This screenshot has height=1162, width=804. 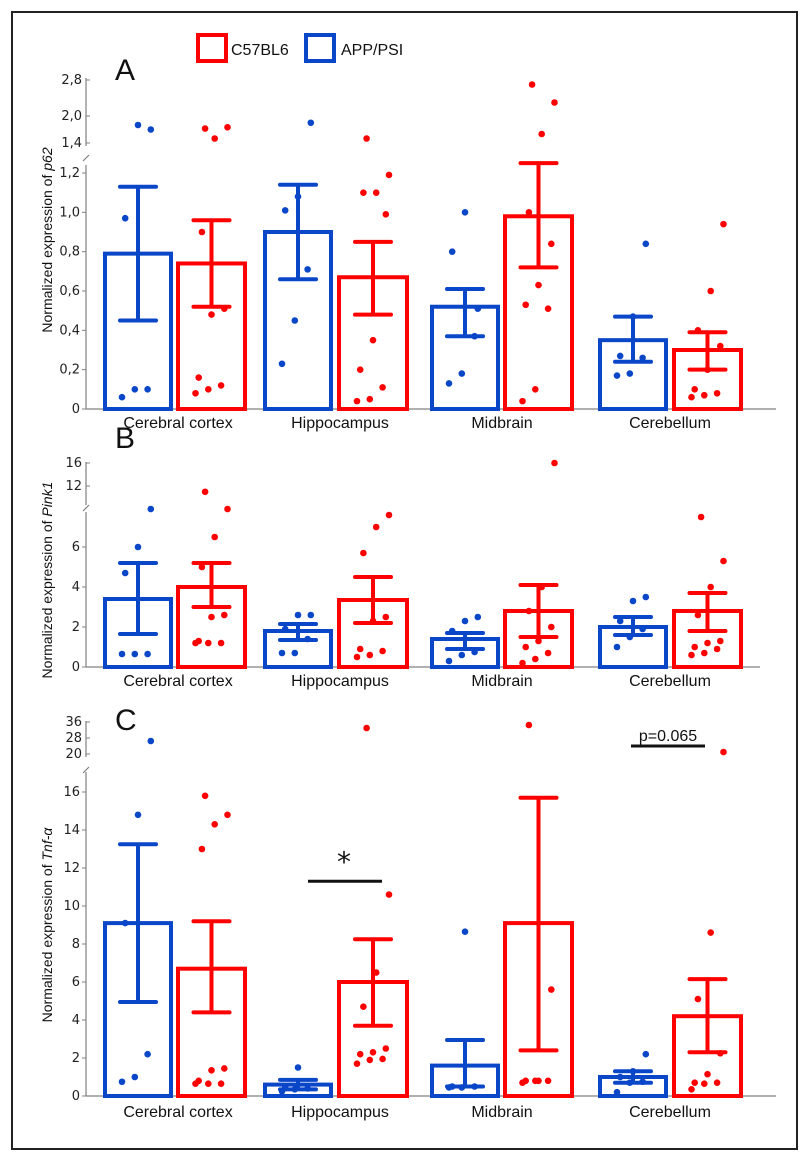 What do you see at coordinates (76, 982) in the screenshot?
I see `y-tick-label: 6` at bounding box center [76, 982].